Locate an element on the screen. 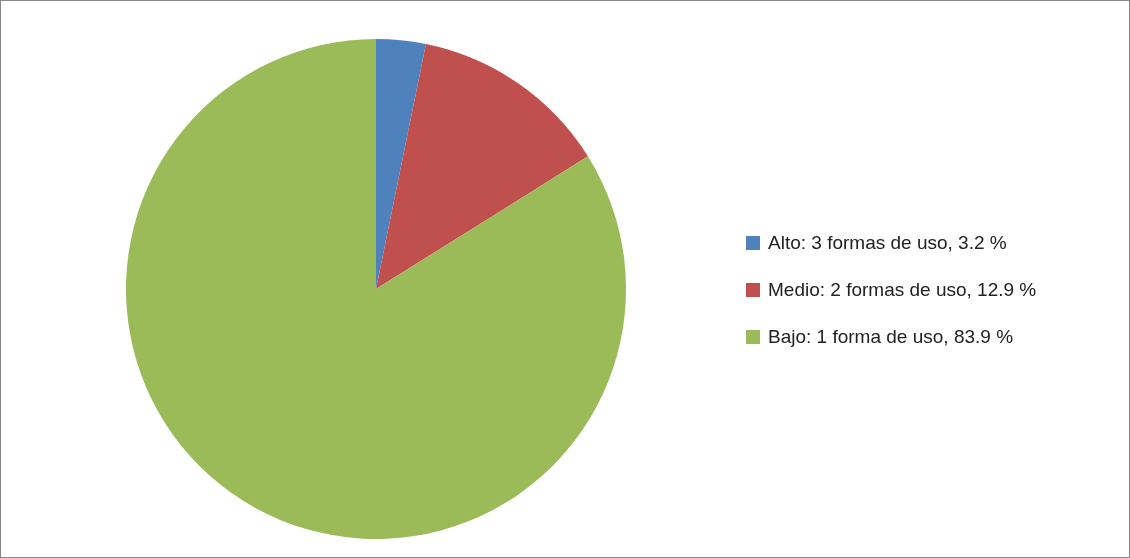 The image size is (1130, 558). legend-label: Medio: 2 formas de uso, 12.9 % is located at coordinates (902, 289).